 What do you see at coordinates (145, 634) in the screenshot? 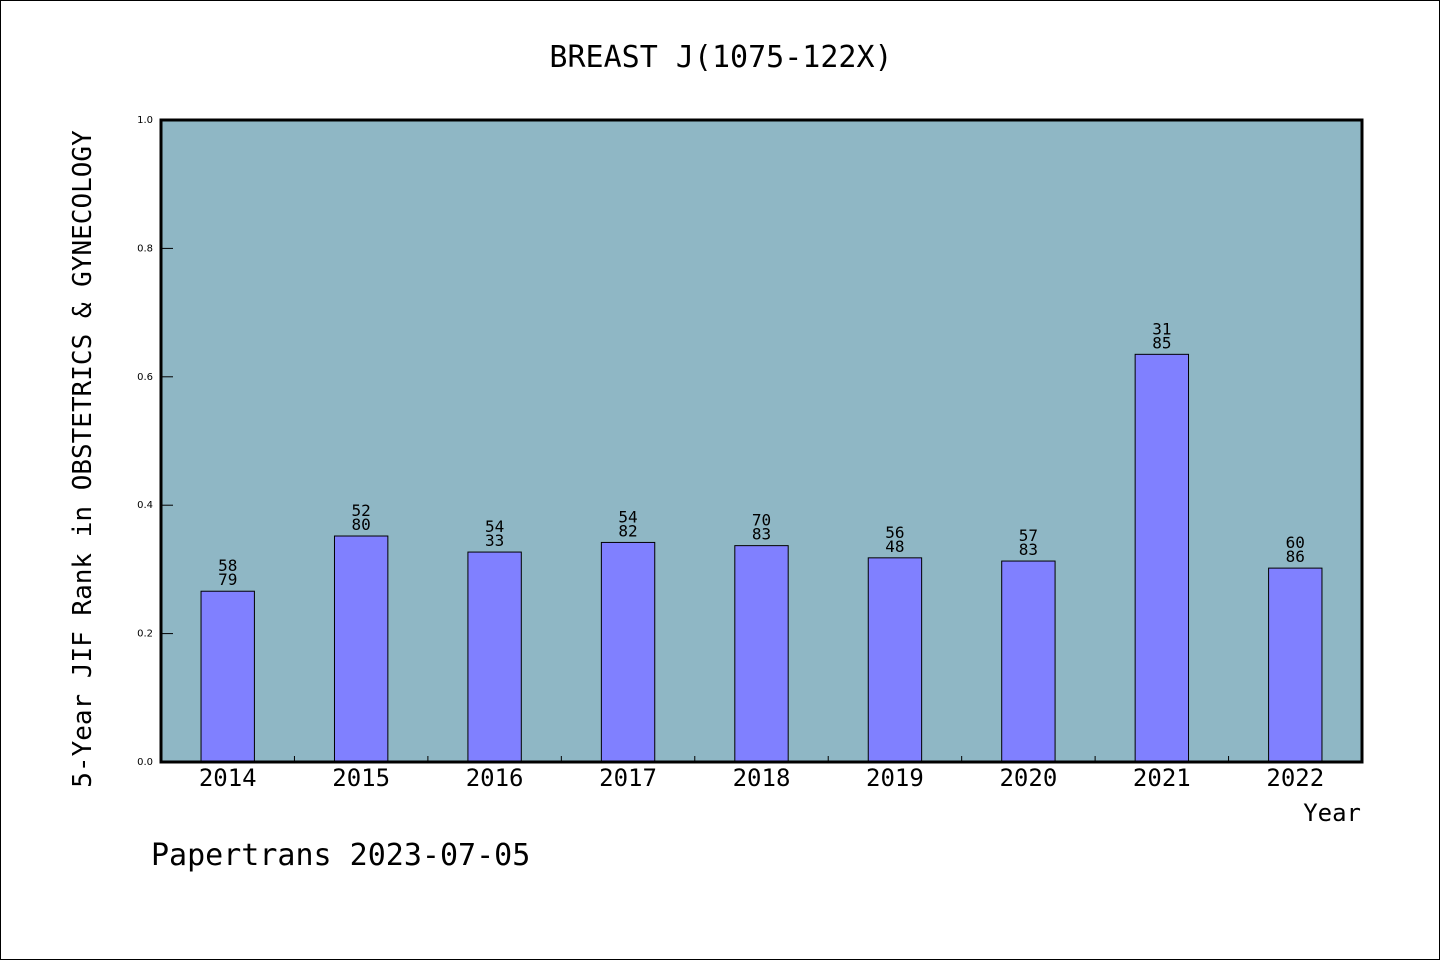
I see `y-tick-label: 0.2` at bounding box center [145, 634].